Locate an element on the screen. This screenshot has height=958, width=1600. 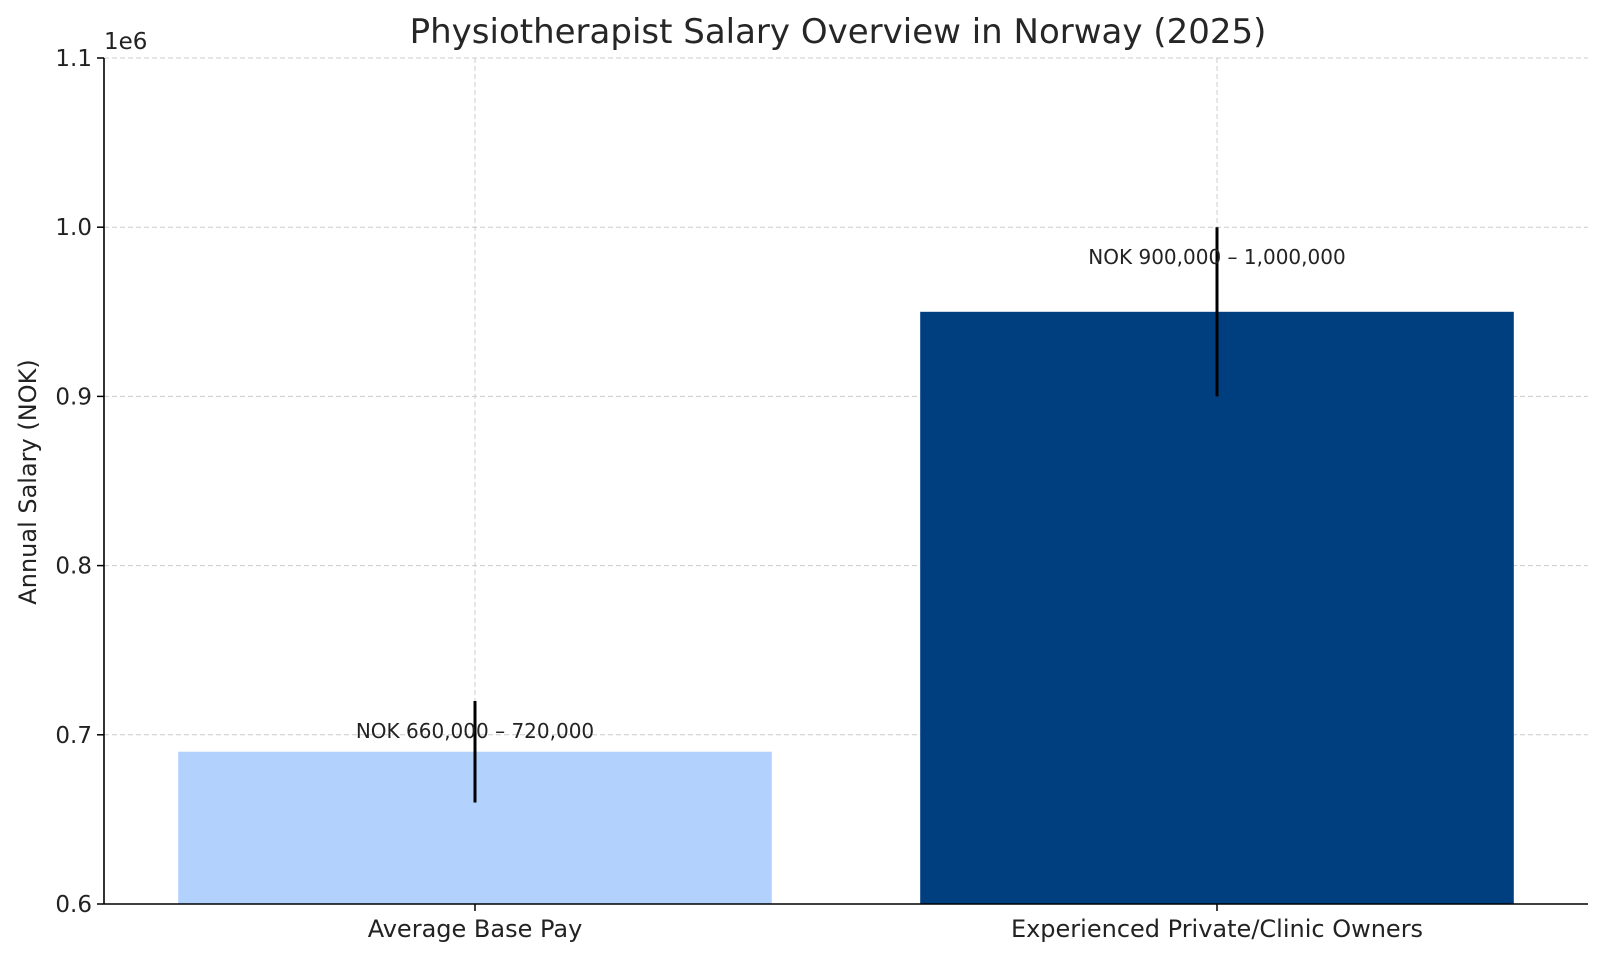
y-tick-label: 0.6 is located at coordinates (73, 905).